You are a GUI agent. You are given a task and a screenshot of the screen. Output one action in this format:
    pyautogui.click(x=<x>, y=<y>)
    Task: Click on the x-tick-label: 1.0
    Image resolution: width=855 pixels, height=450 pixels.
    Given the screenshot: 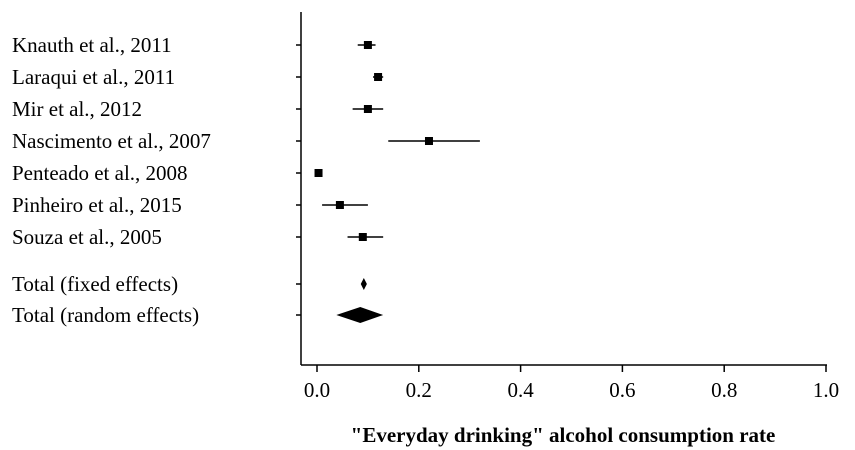 What is the action you would take?
    pyautogui.click(x=826, y=390)
    